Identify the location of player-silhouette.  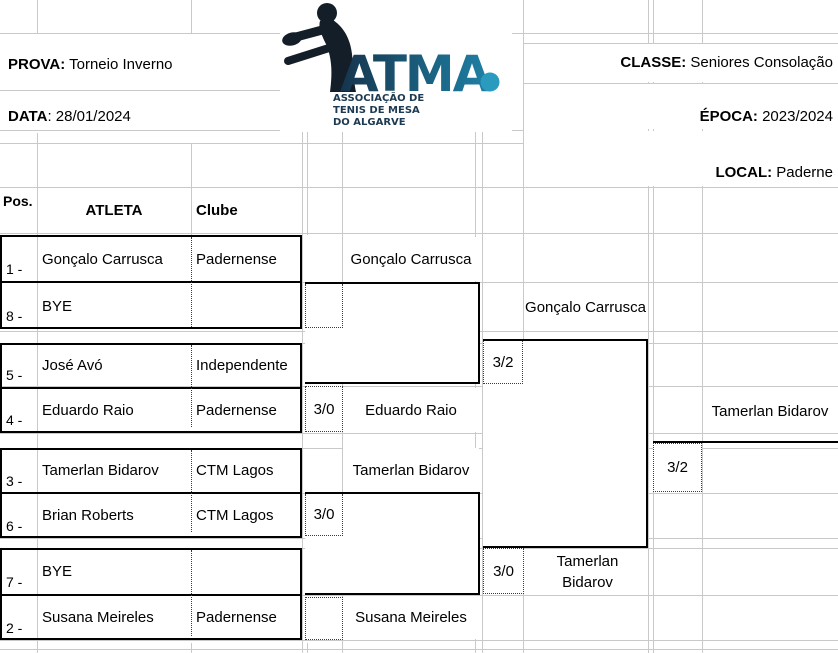
(319, 47).